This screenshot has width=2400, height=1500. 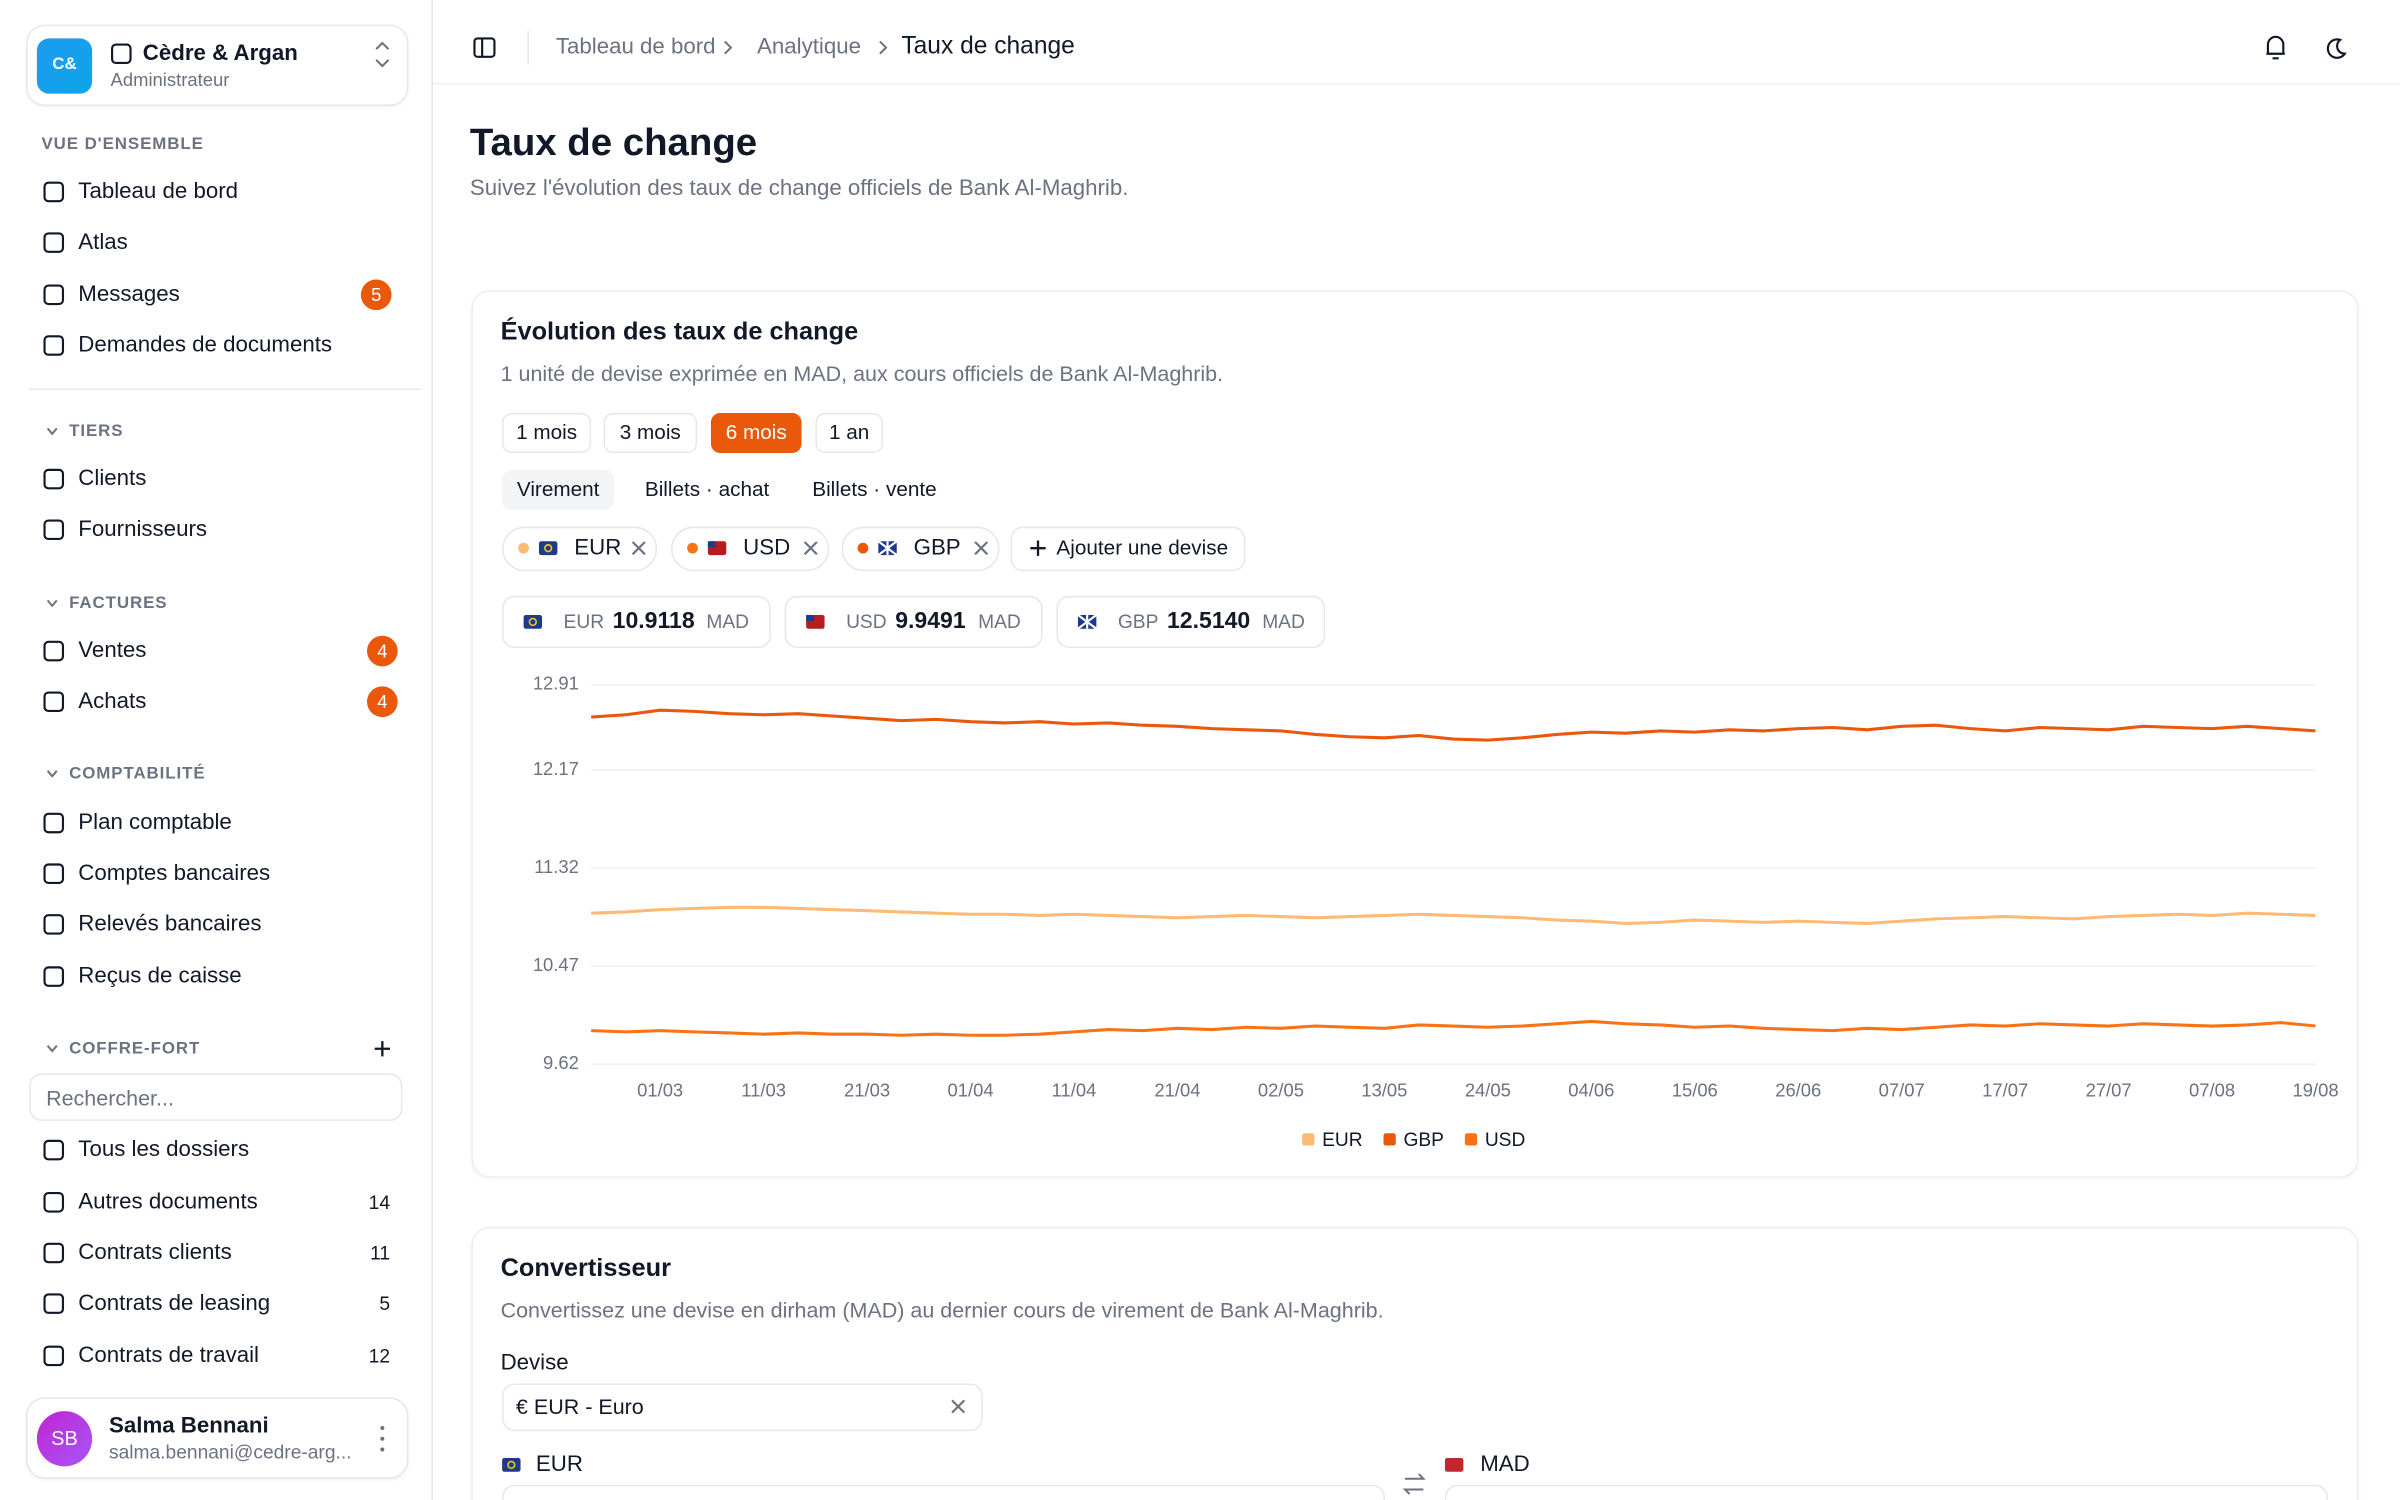 What do you see at coordinates (135, 1048) in the screenshot?
I see `section-title: COFFRE-FORT` at bounding box center [135, 1048].